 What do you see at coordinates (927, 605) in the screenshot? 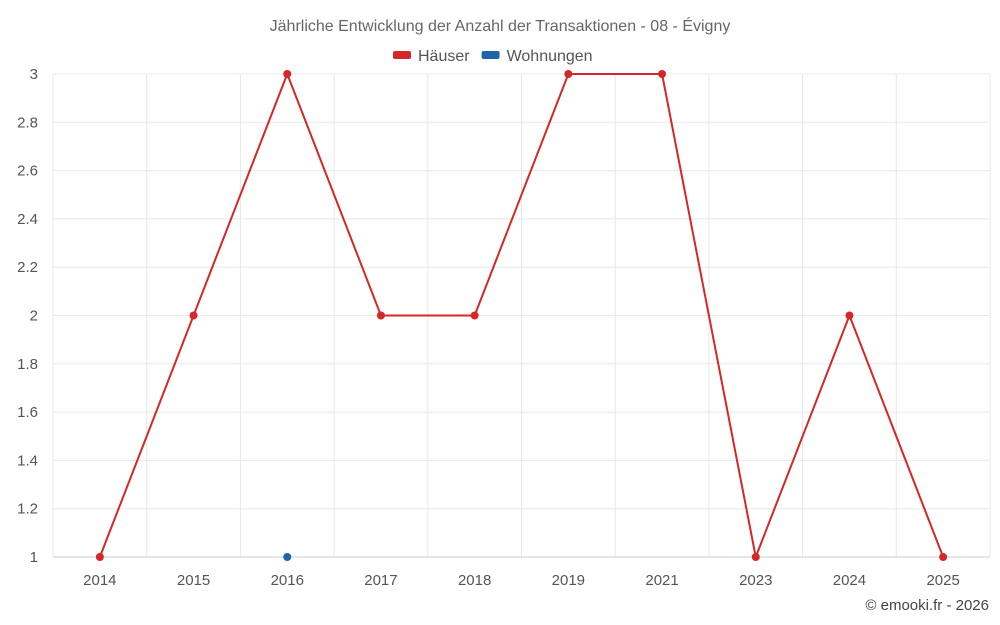
I see `credit-text: © emooki.fr - 2026` at bounding box center [927, 605].